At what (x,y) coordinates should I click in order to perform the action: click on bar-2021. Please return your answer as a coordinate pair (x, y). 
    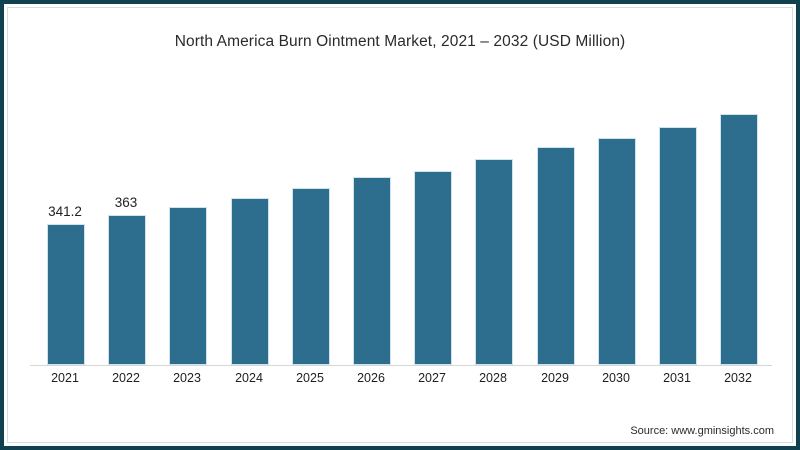
    Looking at the image, I should click on (66, 294).